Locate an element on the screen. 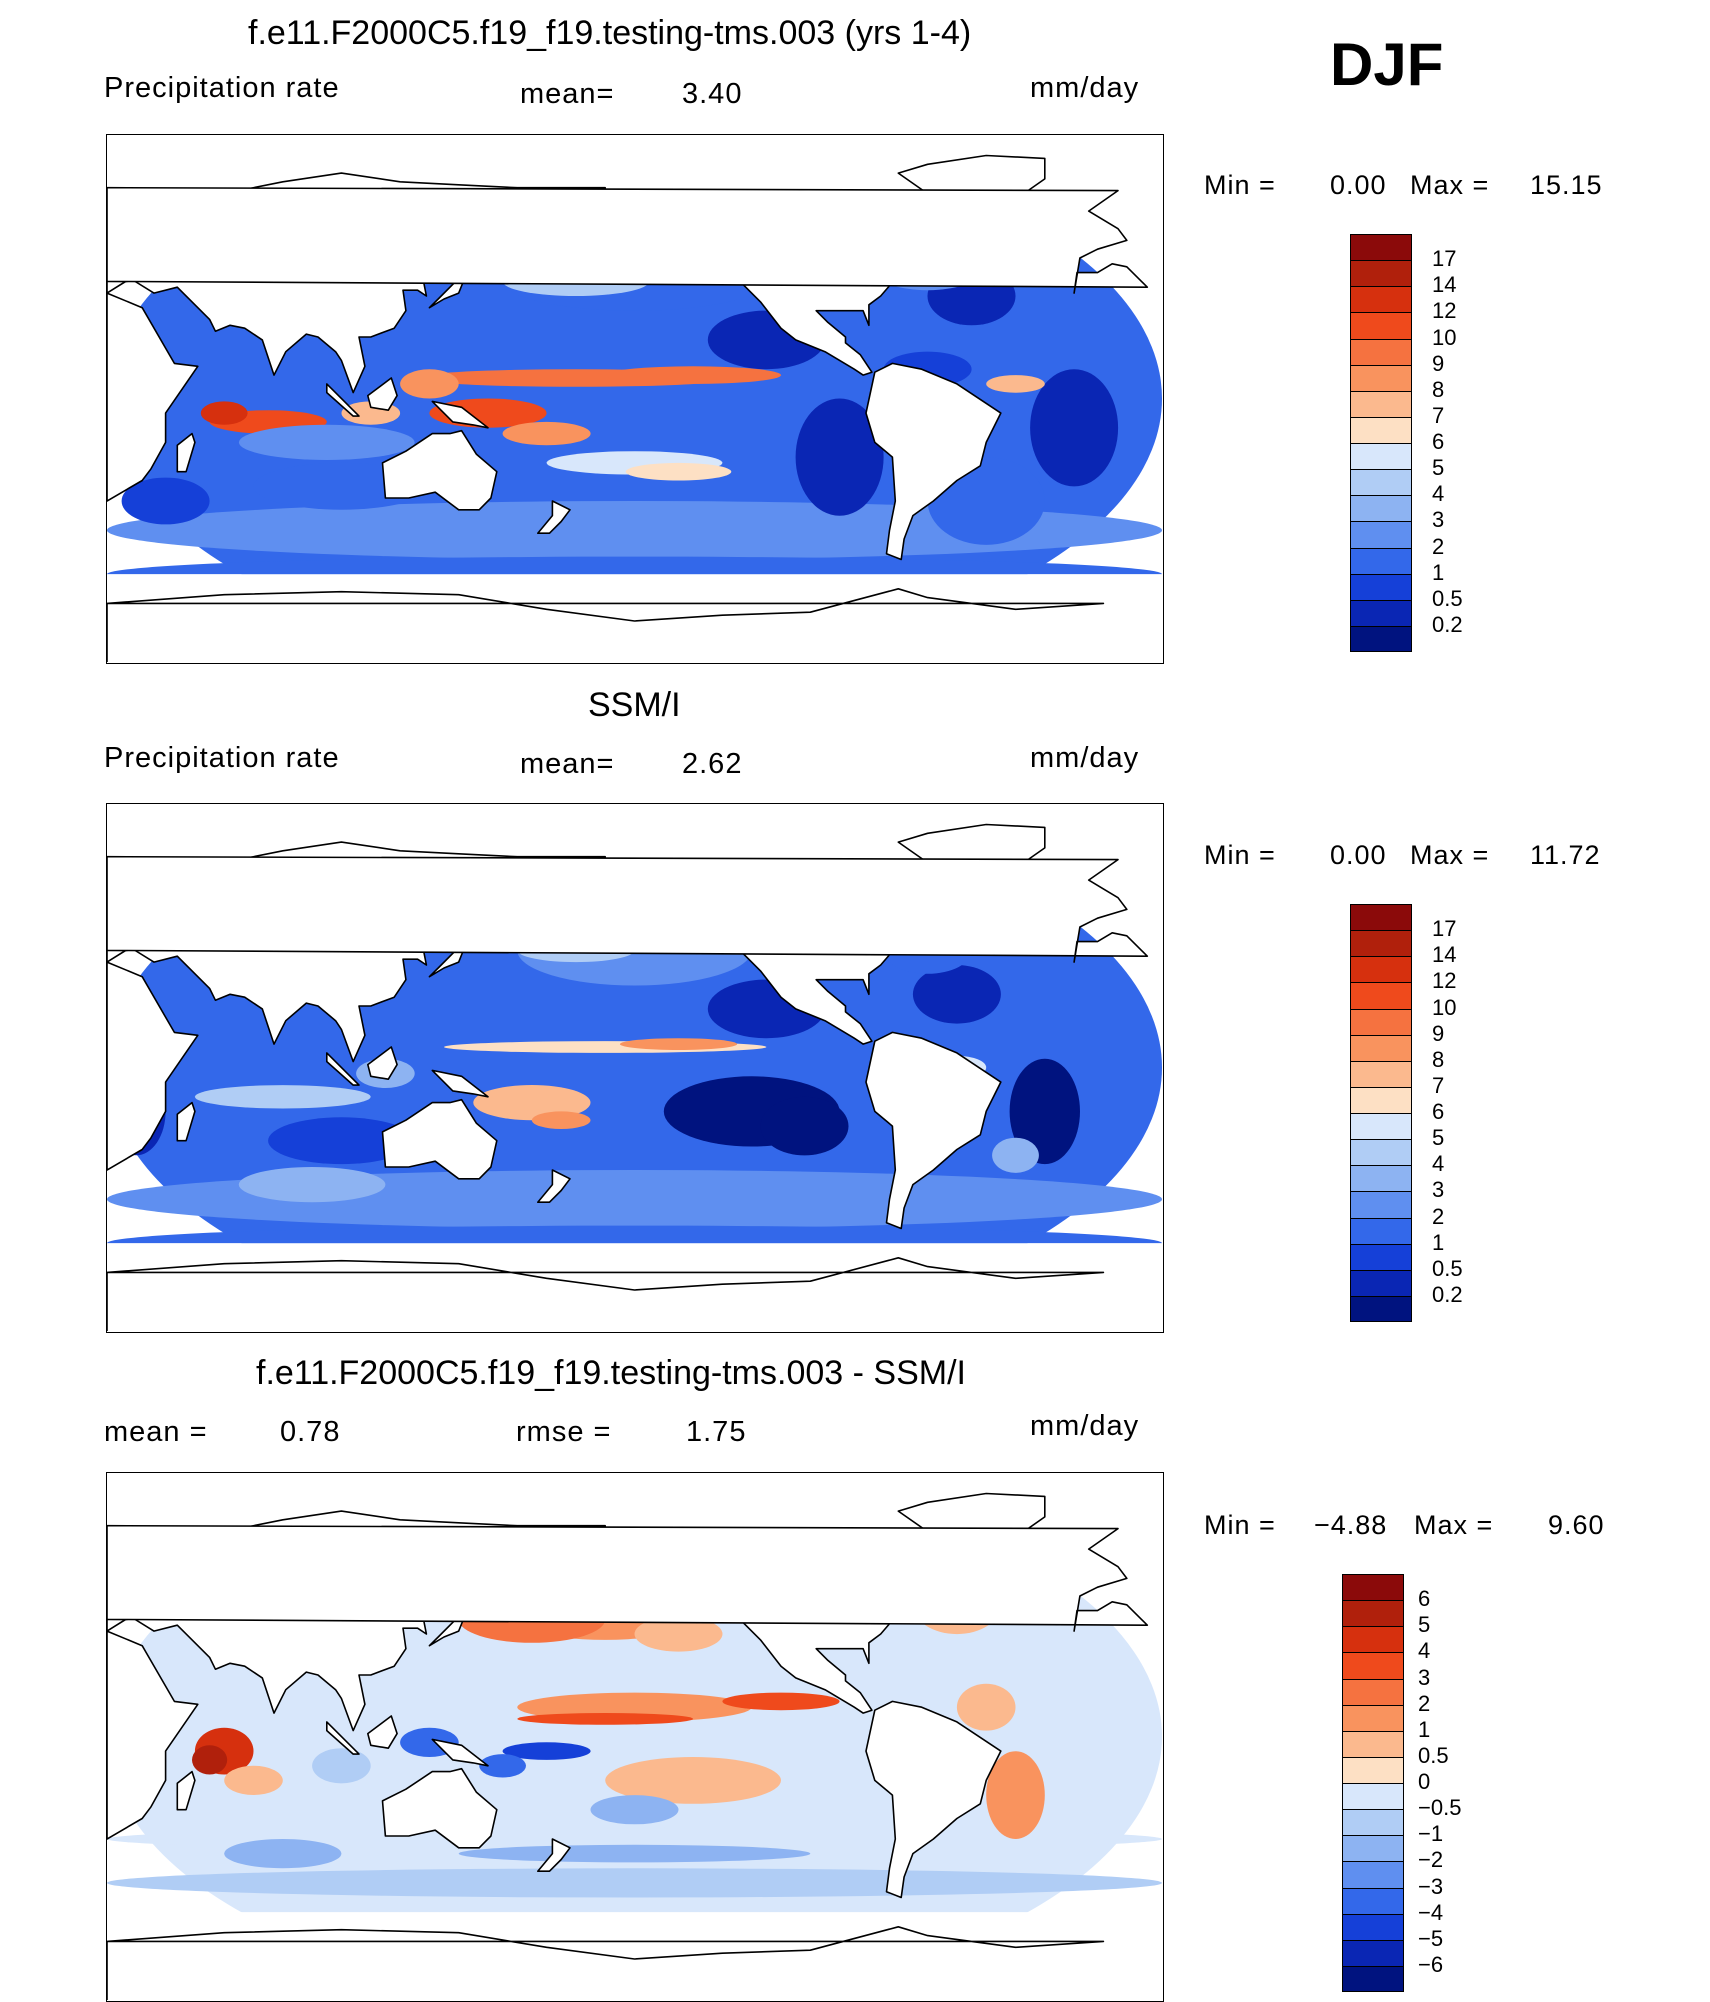  colorbar-tick-label: 9 is located at coordinates (1438, 363).